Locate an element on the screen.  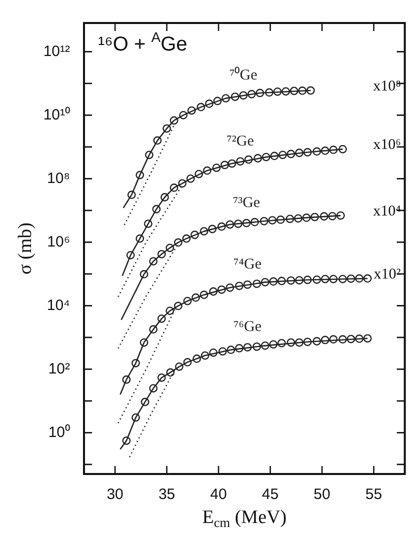
x-tick-label: 40 is located at coordinates (218, 495).